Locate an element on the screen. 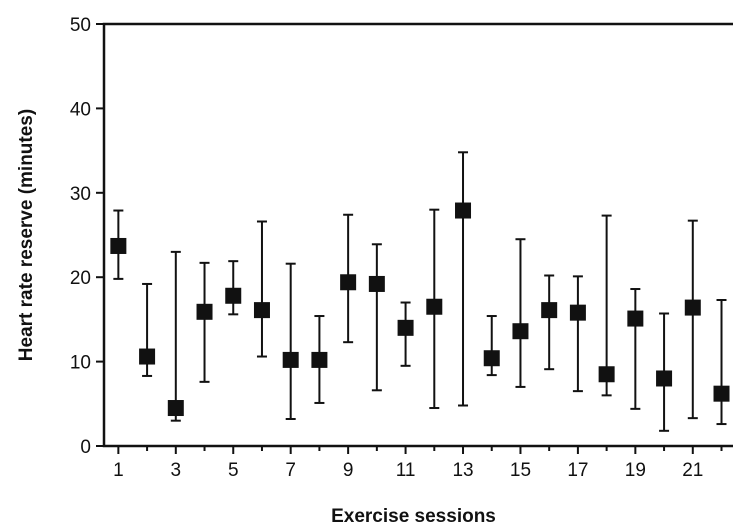 The height and width of the screenshot is (528, 733). x-tick-label: 19 is located at coordinates (635, 470).